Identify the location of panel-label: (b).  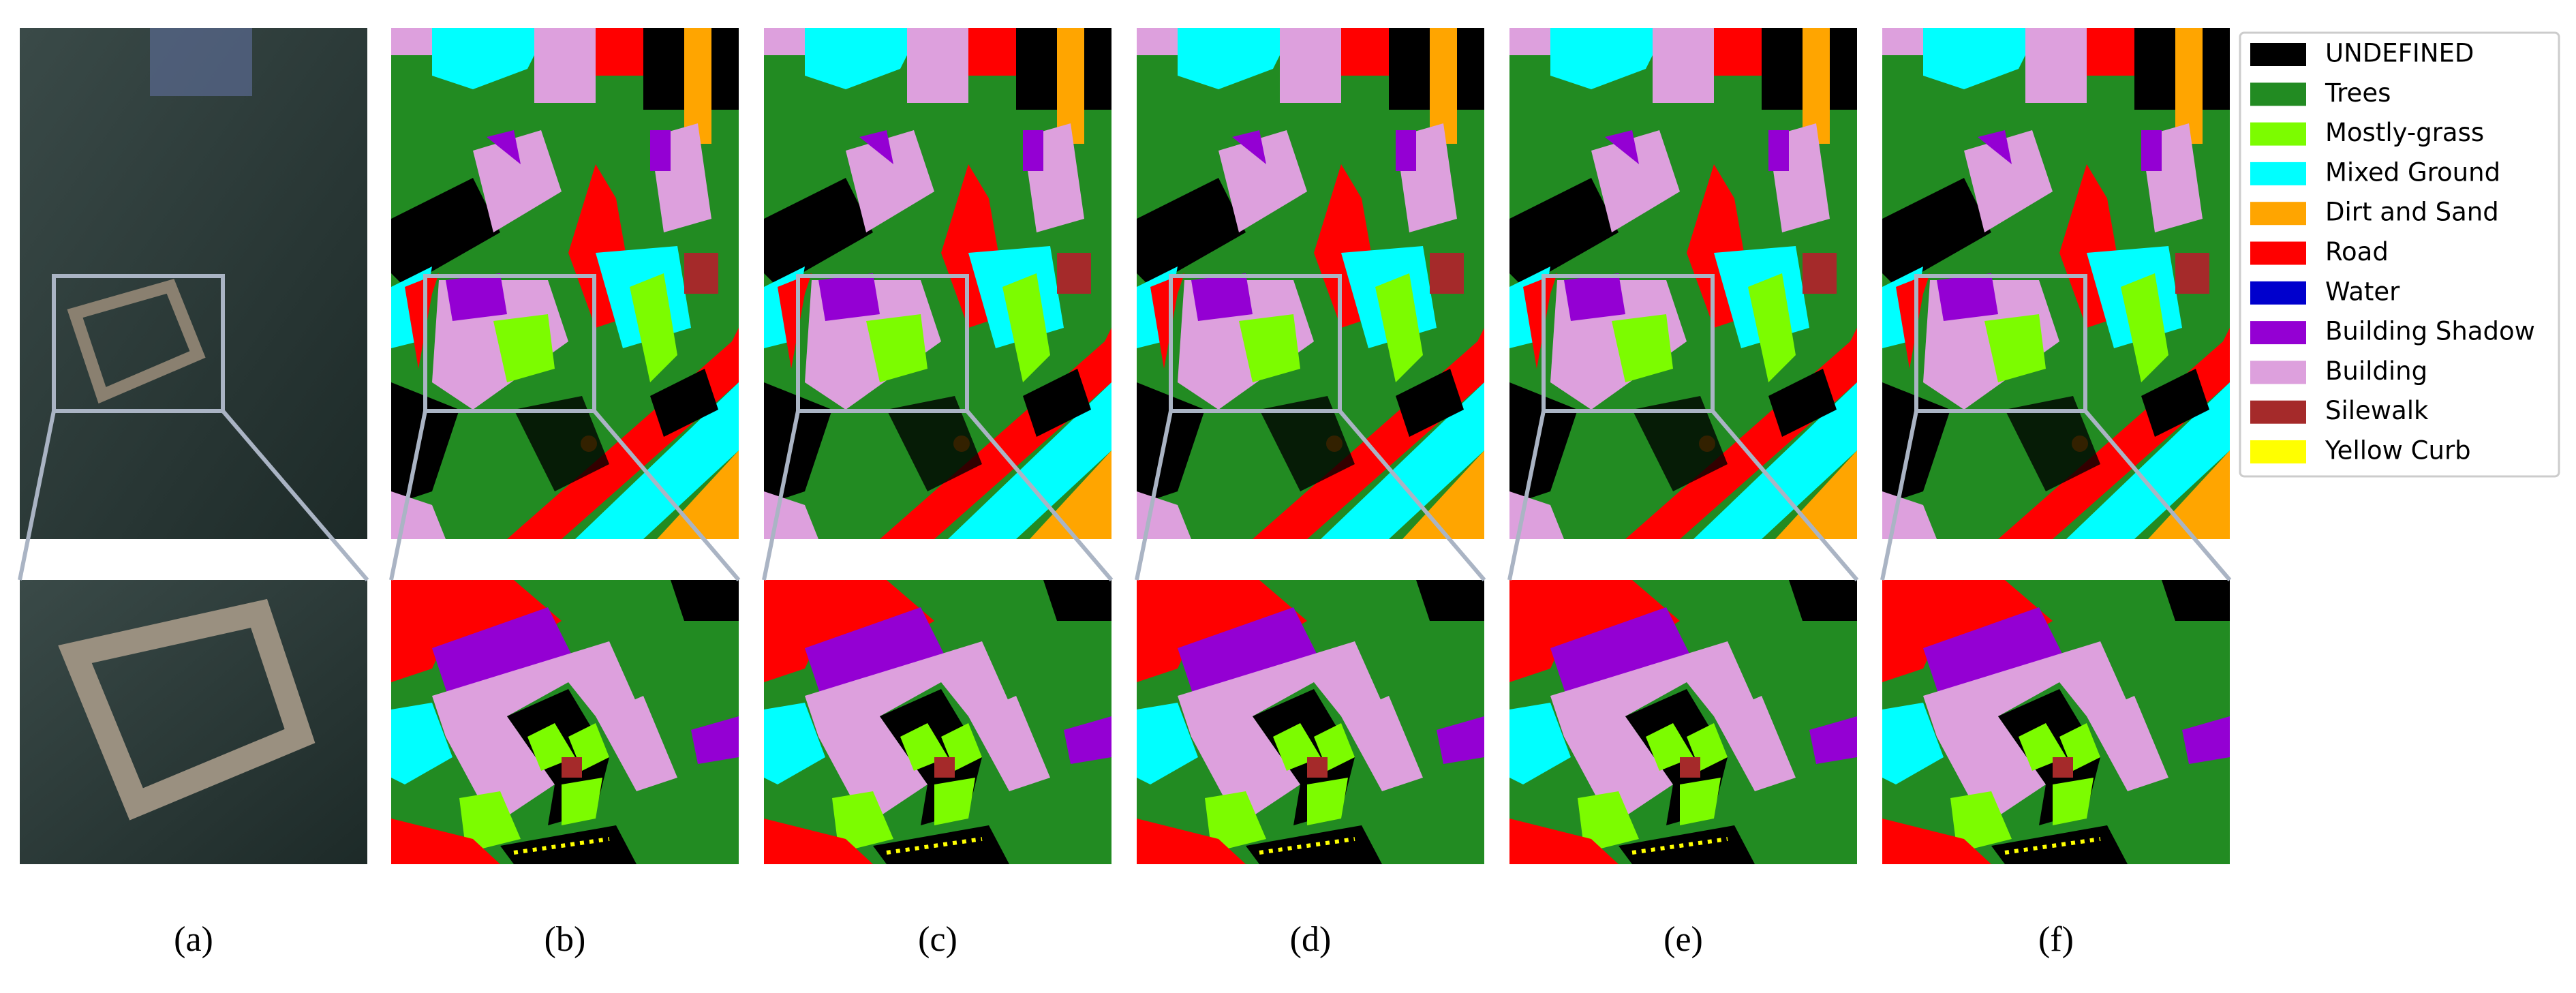
(565, 939).